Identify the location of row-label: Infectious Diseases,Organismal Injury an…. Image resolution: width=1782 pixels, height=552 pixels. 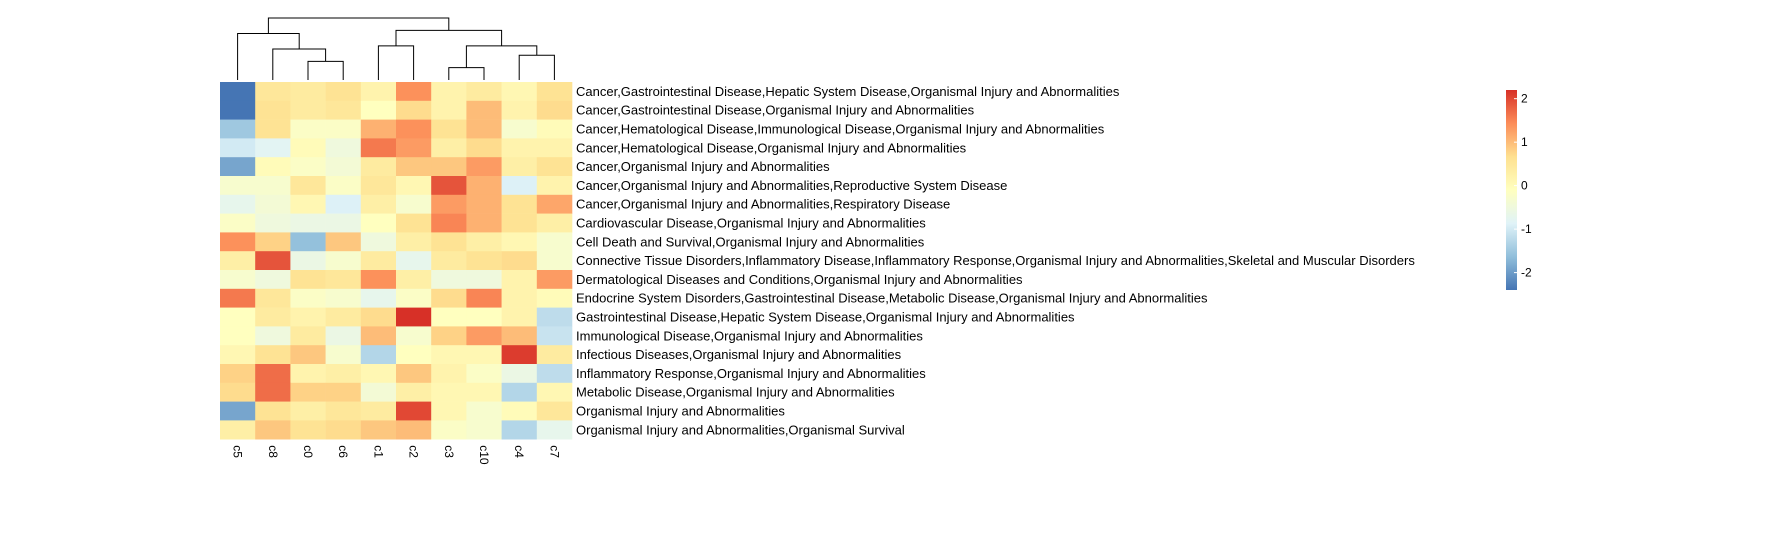
(739, 354).